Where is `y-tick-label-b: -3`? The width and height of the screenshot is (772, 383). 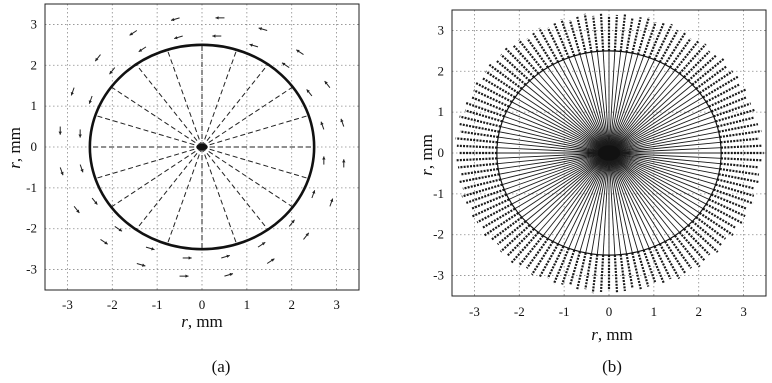
y-tick-label-b: -3 is located at coordinates (438, 275).